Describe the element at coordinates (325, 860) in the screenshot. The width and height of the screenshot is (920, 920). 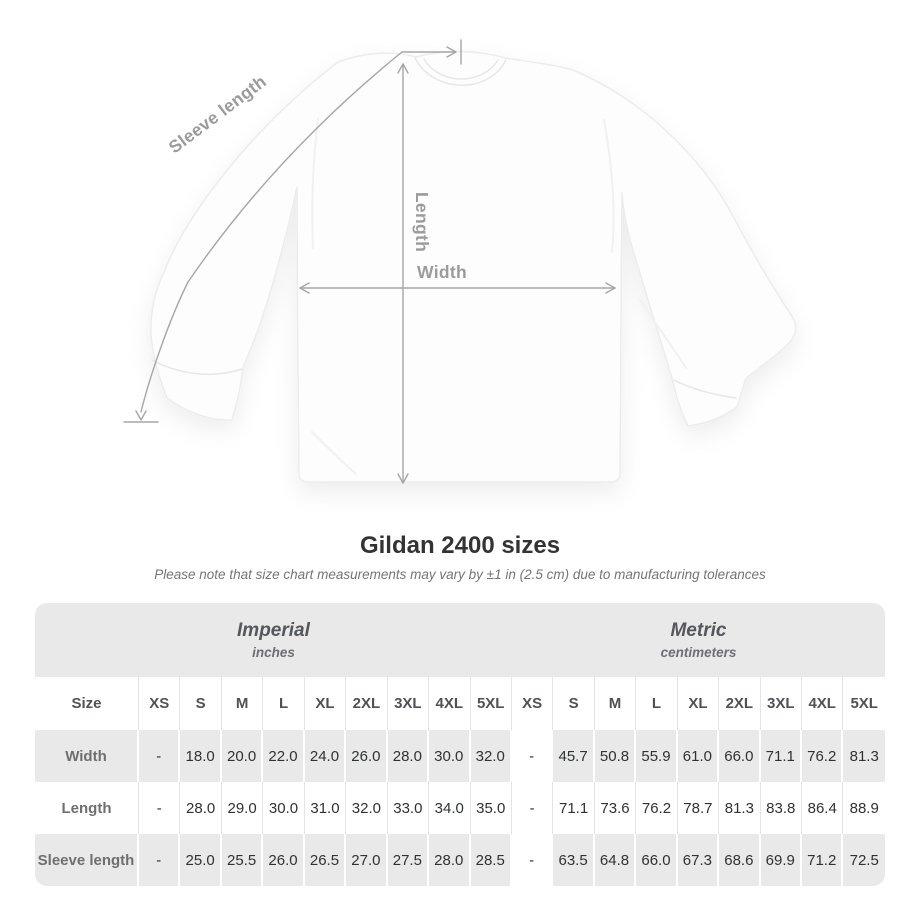
I see `value-cell: 26.5` at that location.